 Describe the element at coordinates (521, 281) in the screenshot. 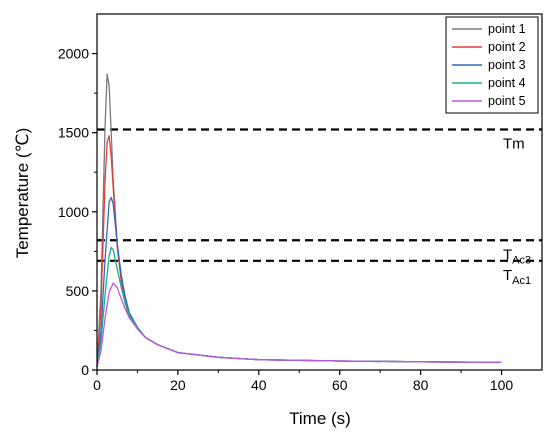

I see `reference-label-sub: Ac1` at that location.